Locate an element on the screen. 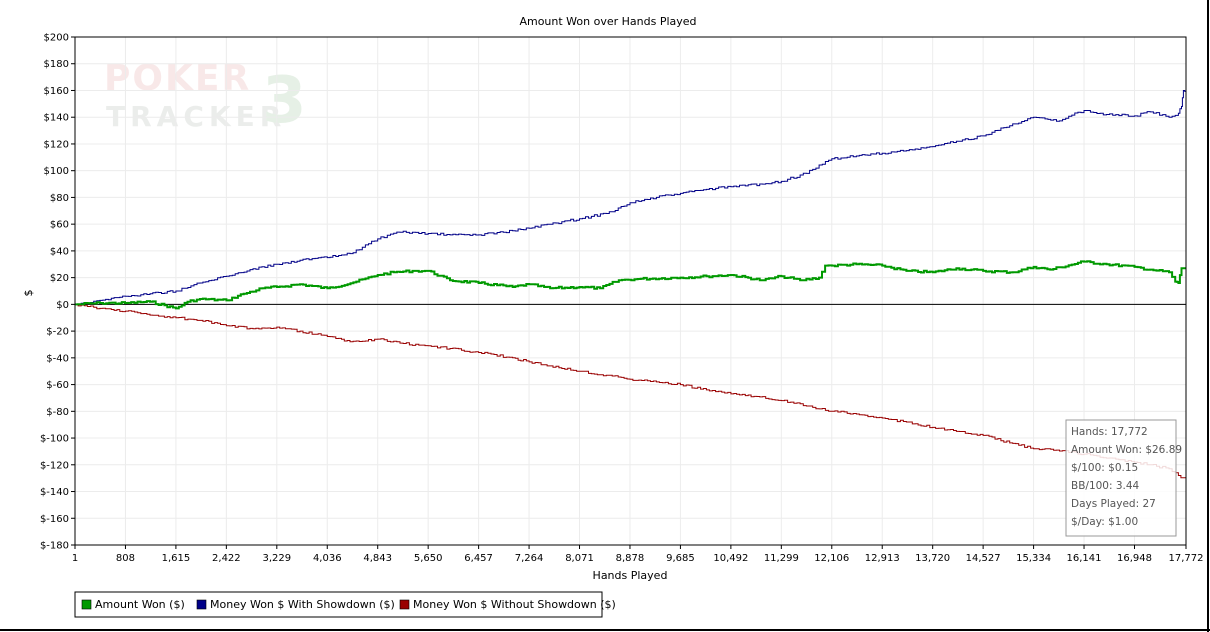 This screenshot has width=1210, height=632. x-tick-label: 8,071 is located at coordinates (579, 558).